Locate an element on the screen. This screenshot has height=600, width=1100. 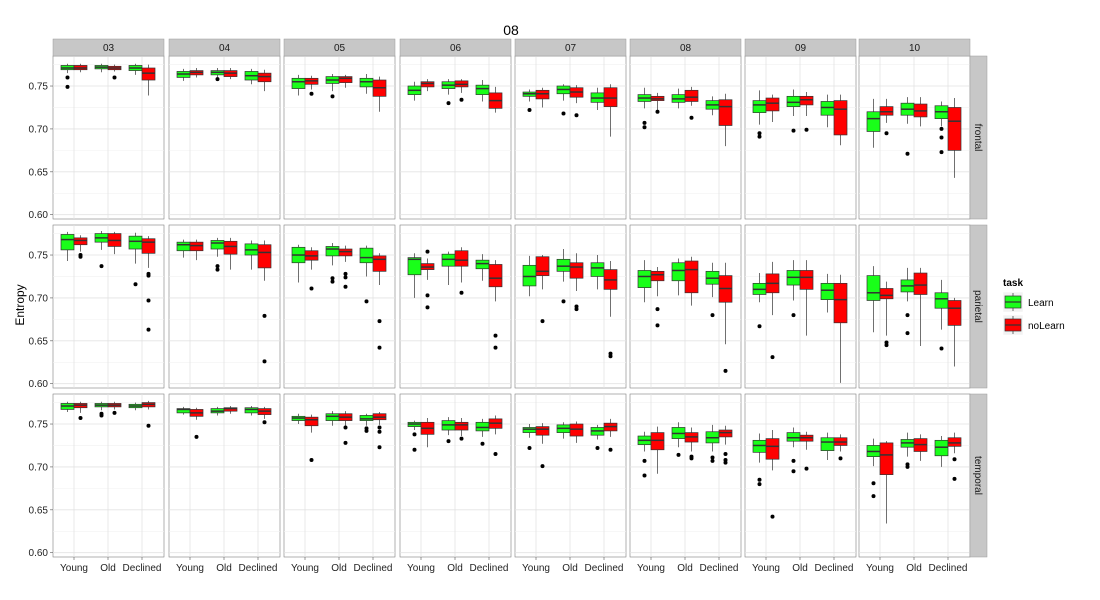
facet-panel-07-frontal is located at coordinates (570, 137).